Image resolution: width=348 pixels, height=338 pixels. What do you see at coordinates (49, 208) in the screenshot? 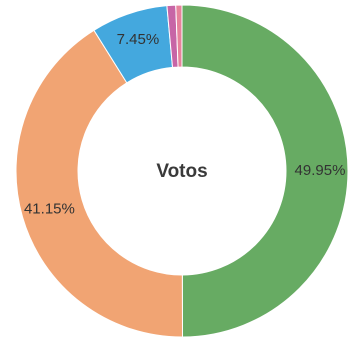
I see `slice-label-1: 41.15%` at bounding box center [49, 208].